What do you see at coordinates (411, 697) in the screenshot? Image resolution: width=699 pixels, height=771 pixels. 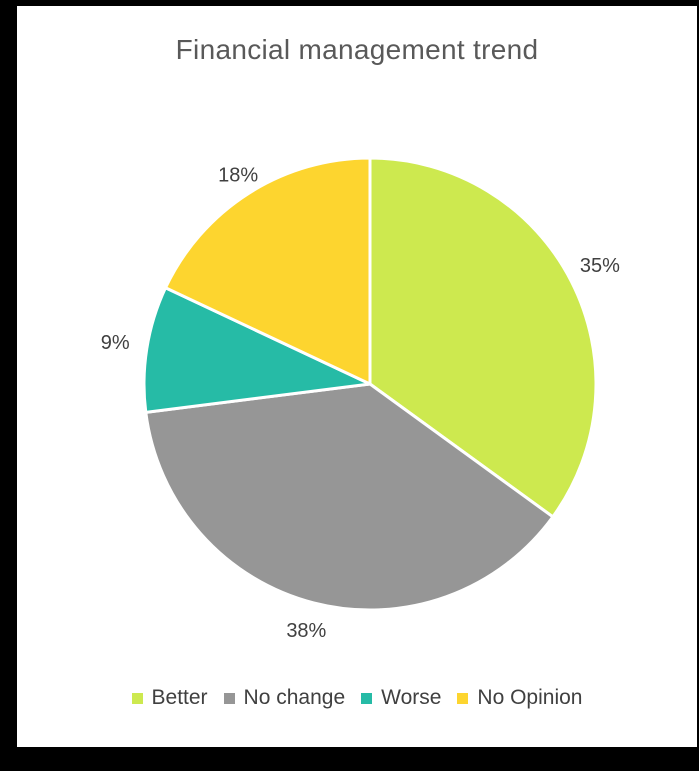 I see `legend-label: Worse` at bounding box center [411, 697].